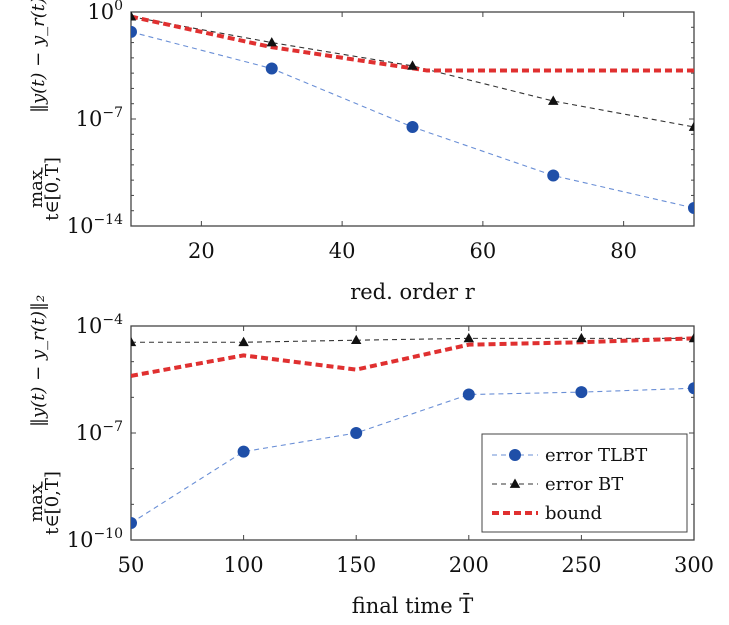 The image size is (729, 625). What do you see at coordinates (515, 483) in the screenshot?
I see `legend-marker-bt` at bounding box center [515, 483].